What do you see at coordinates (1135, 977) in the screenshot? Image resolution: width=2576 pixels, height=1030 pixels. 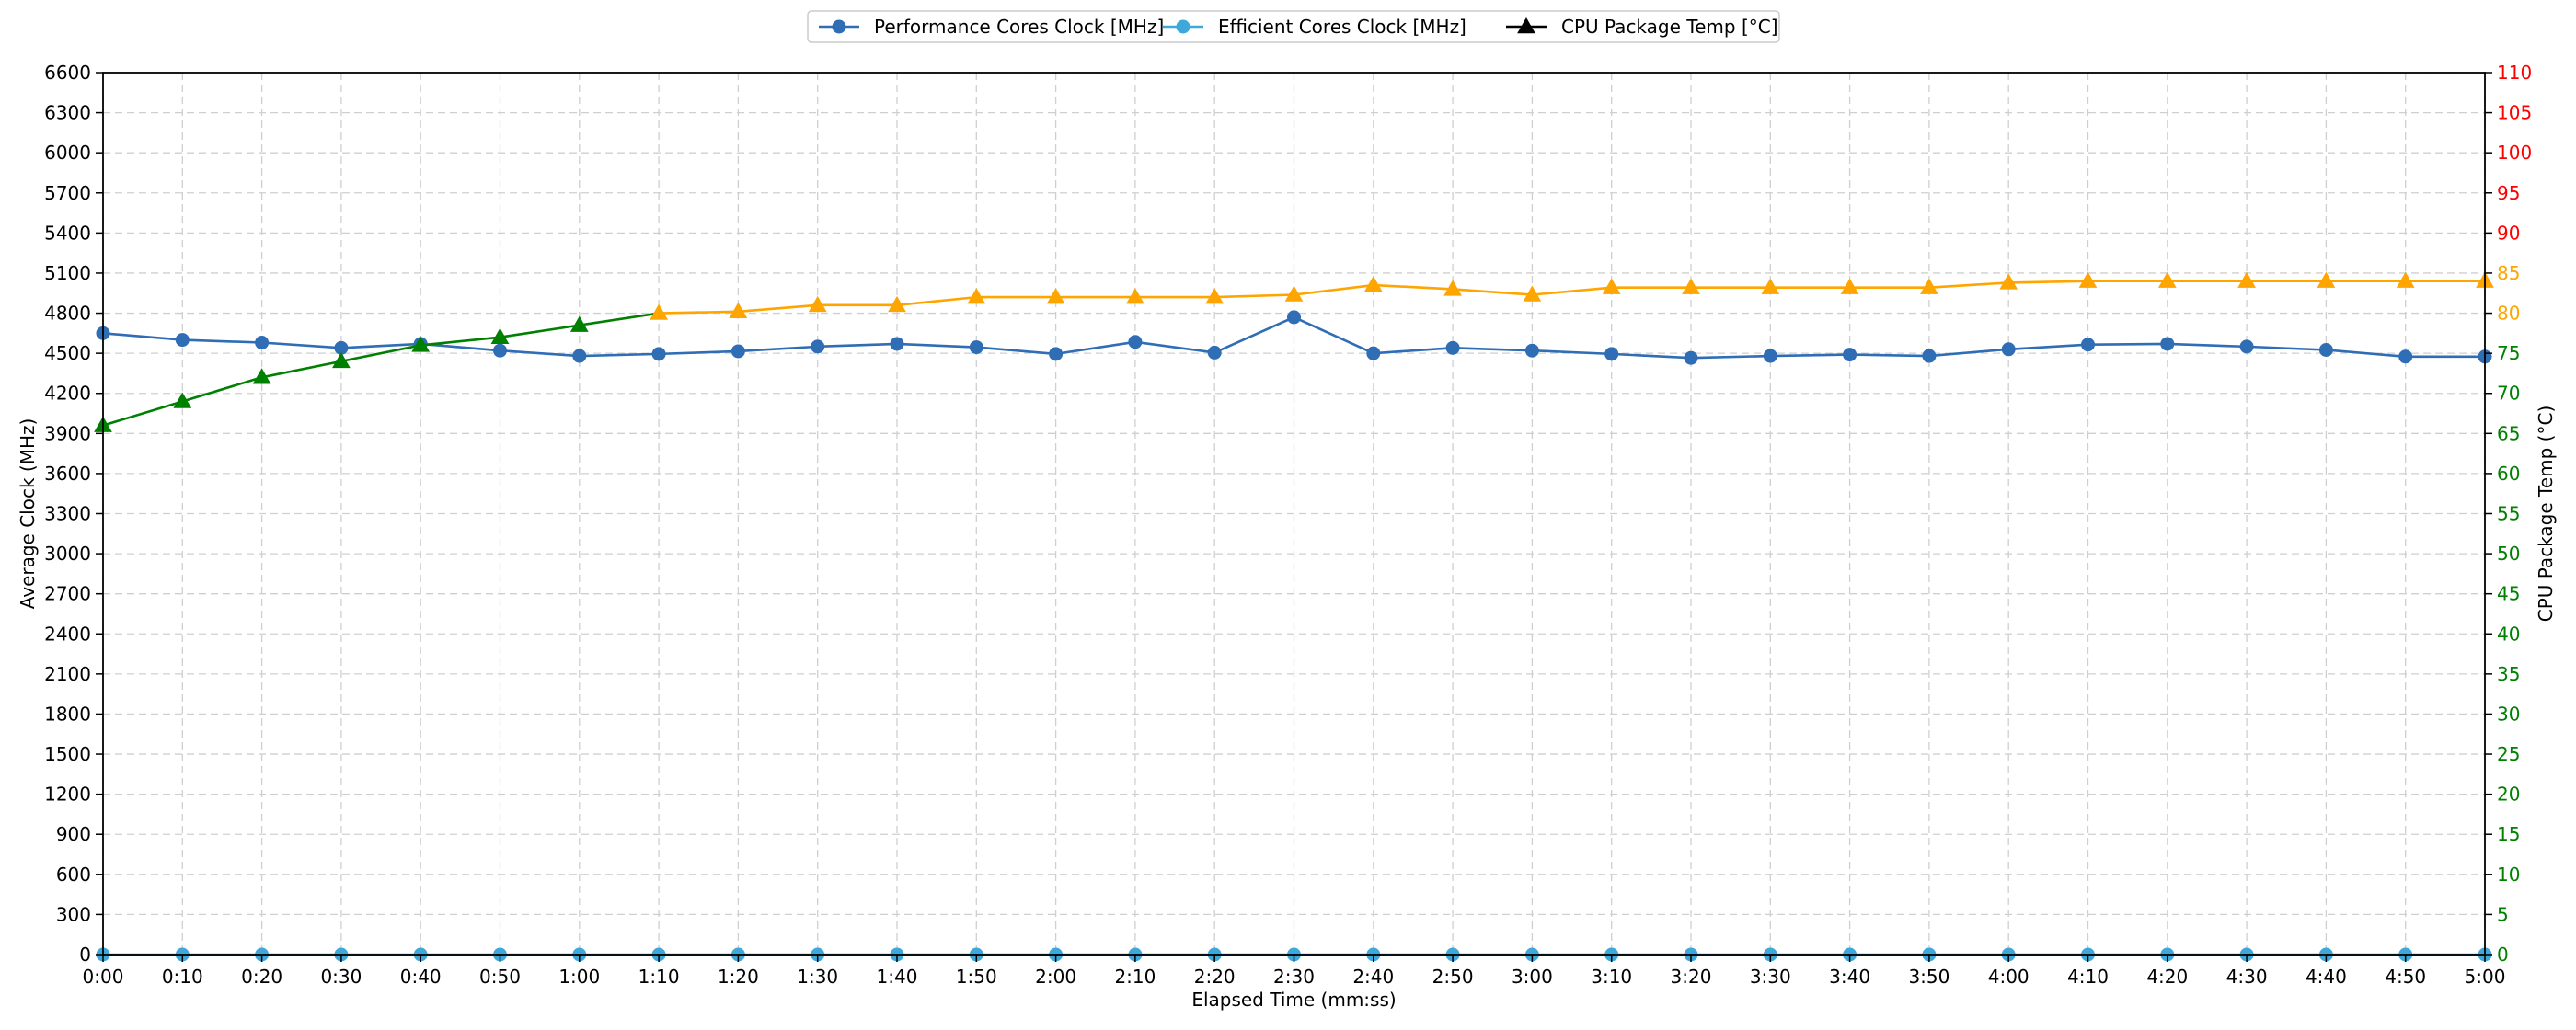 I see `x-tick-label: 2:10` at bounding box center [1135, 977].